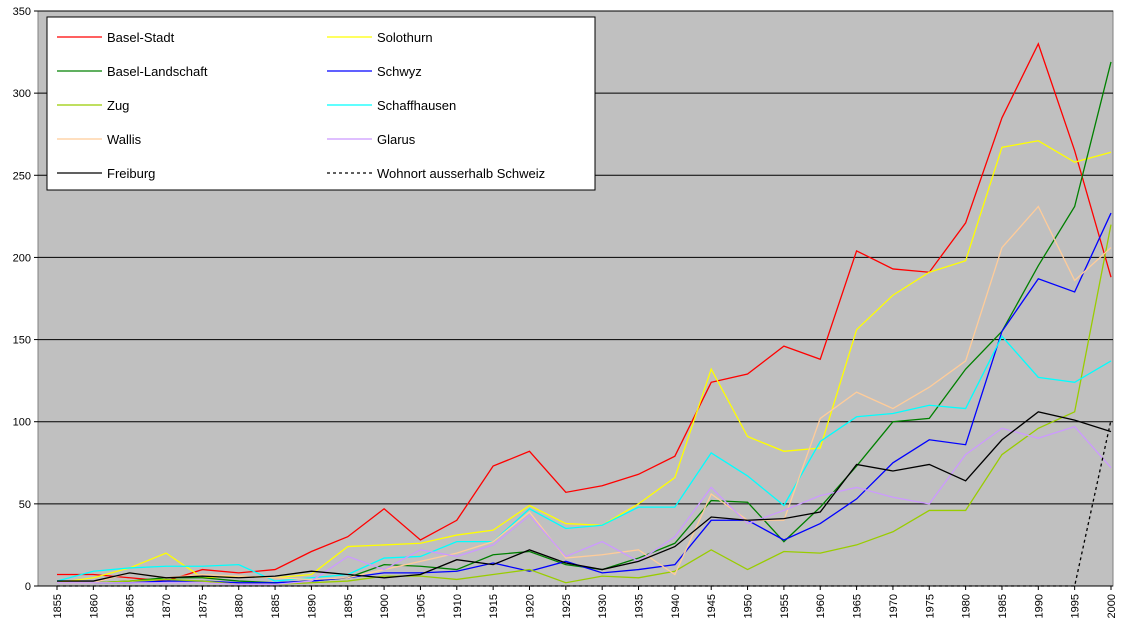 The image size is (1124, 632). What do you see at coordinates (930, 606) in the screenshot?
I see `x-tick-label: 1975` at bounding box center [930, 606].